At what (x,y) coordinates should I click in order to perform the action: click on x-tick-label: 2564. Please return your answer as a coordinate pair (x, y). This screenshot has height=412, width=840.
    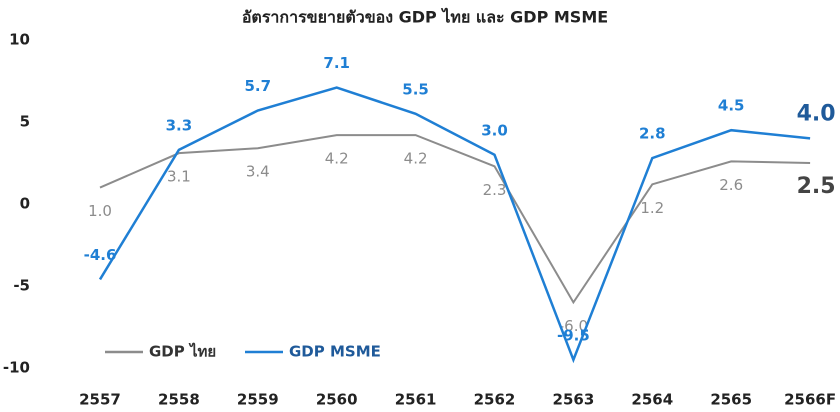
    Looking at the image, I should click on (652, 400).